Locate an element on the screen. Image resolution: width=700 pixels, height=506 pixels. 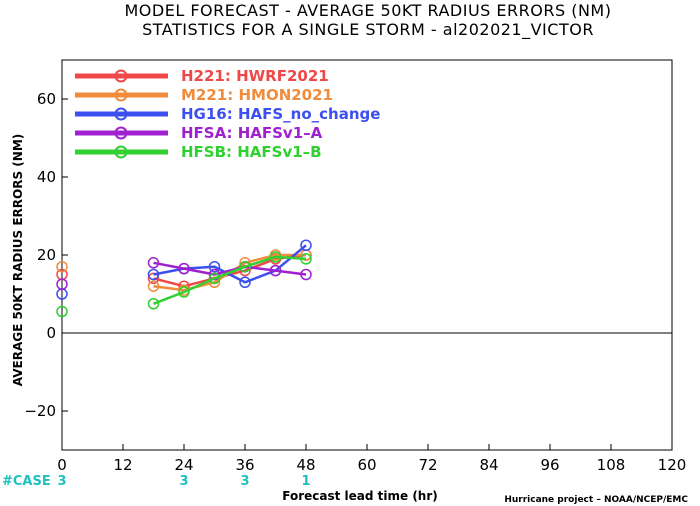
legend-entry-3: HFSA: HAFSv1–A is located at coordinates (199, 133).